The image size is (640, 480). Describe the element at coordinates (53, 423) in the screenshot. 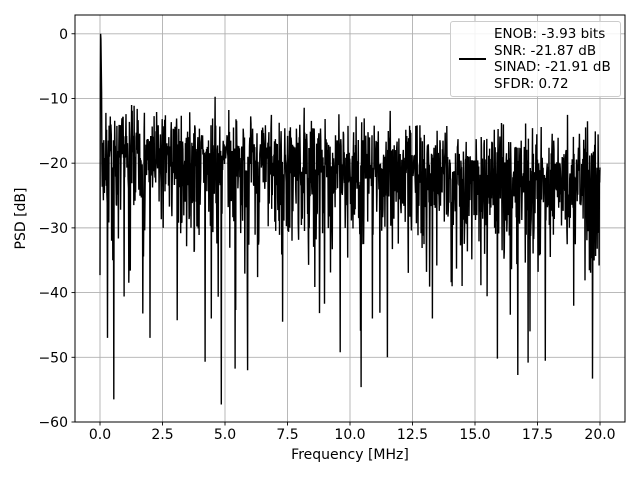

I see `y-tick-label: −60` at that location.